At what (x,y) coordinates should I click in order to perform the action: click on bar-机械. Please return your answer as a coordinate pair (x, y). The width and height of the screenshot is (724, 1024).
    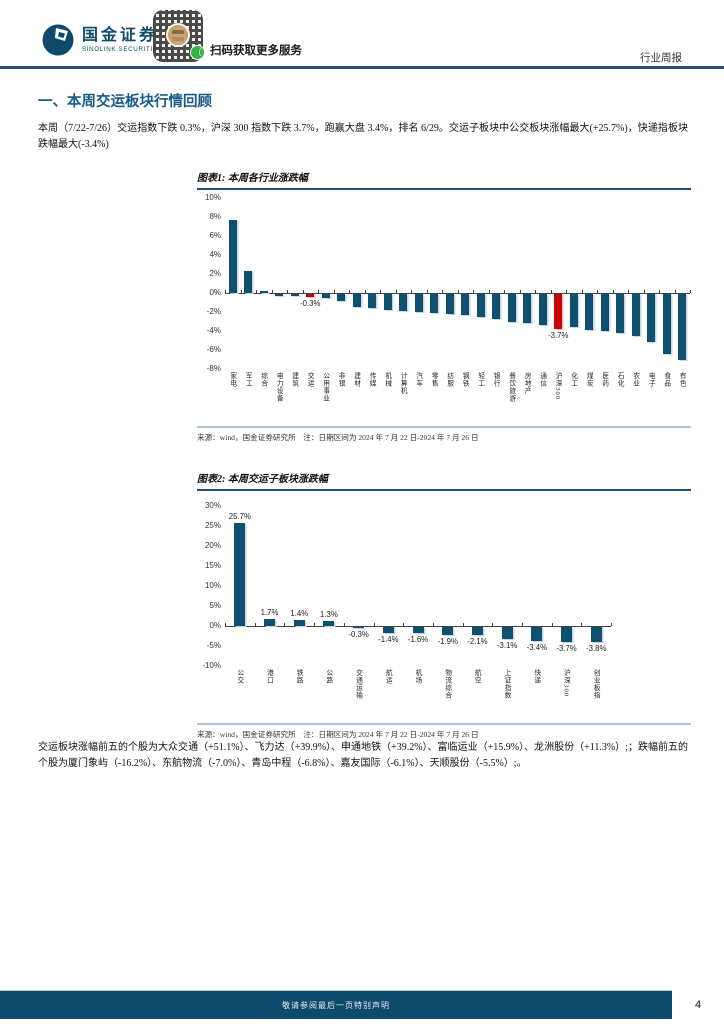
    Looking at the image, I should click on (387, 302).